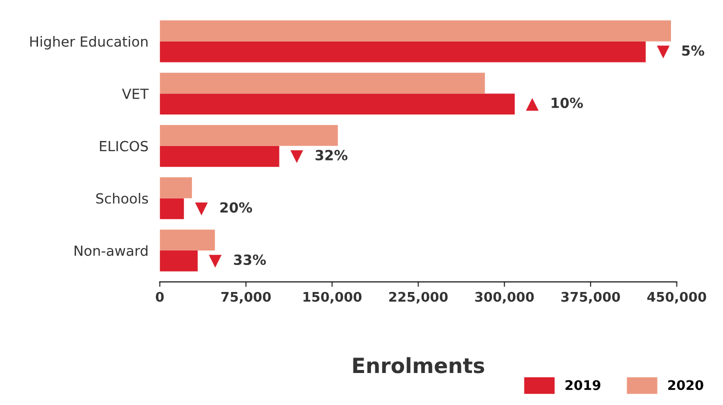 Image resolution: width=723 pixels, height=405 pixels. What do you see at coordinates (554, 104) in the screenshot?
I see `annotation: ▲ 10%` at bounding box center [554, 104].